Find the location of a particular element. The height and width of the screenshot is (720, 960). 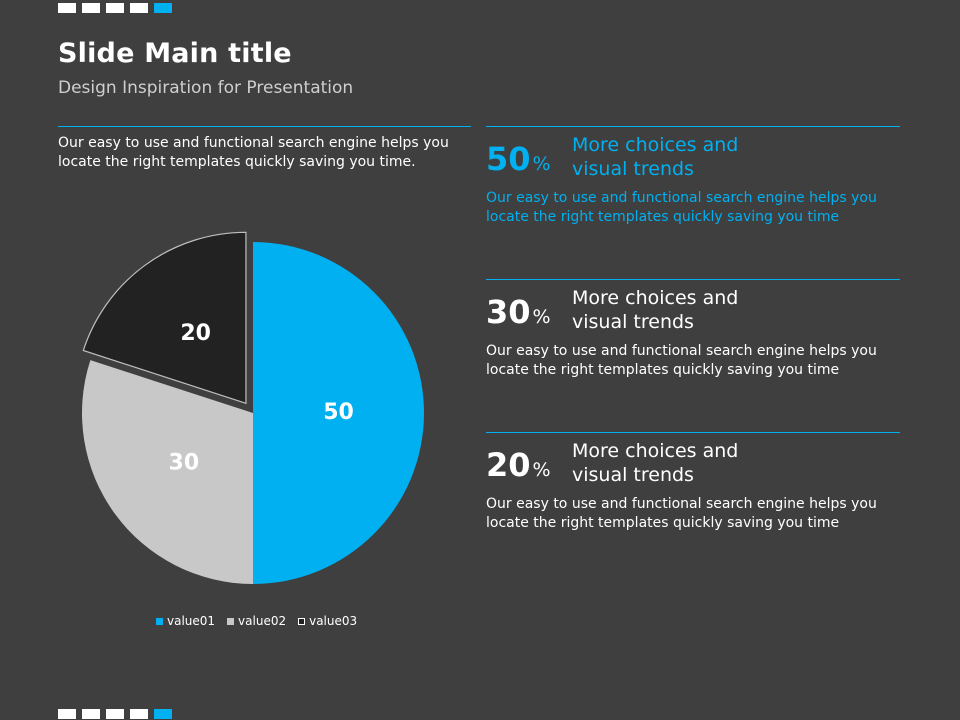

slide-title: Slide Main title is located at coordinates (175, 53).